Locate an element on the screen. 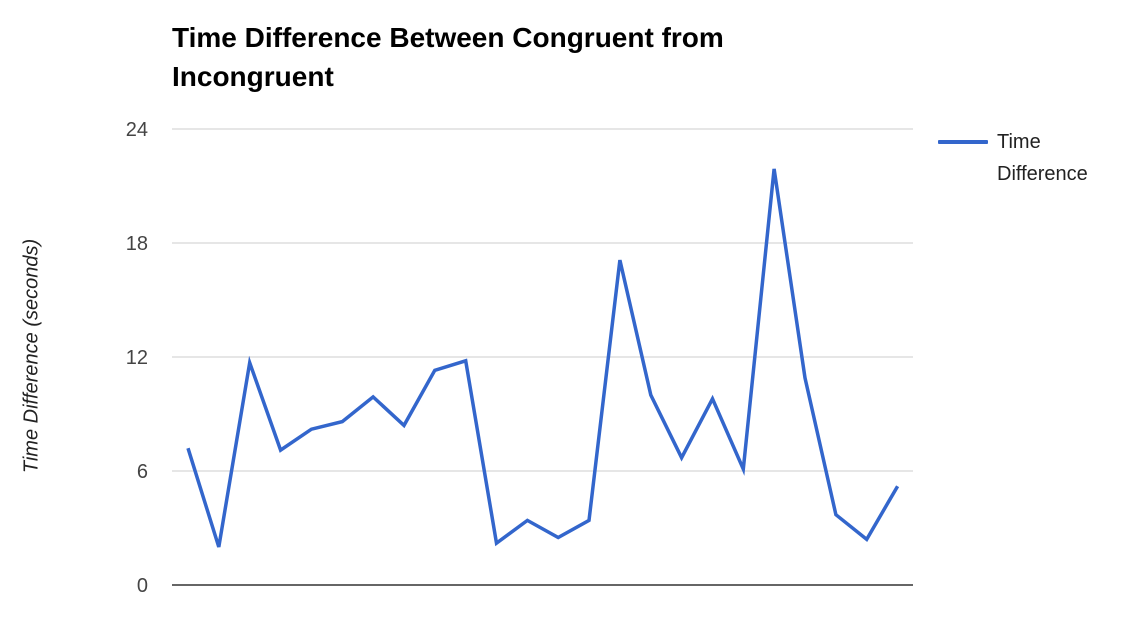 The image size is (1126, 630). y-tick-label: 18 is located at coordinates (137, 244).